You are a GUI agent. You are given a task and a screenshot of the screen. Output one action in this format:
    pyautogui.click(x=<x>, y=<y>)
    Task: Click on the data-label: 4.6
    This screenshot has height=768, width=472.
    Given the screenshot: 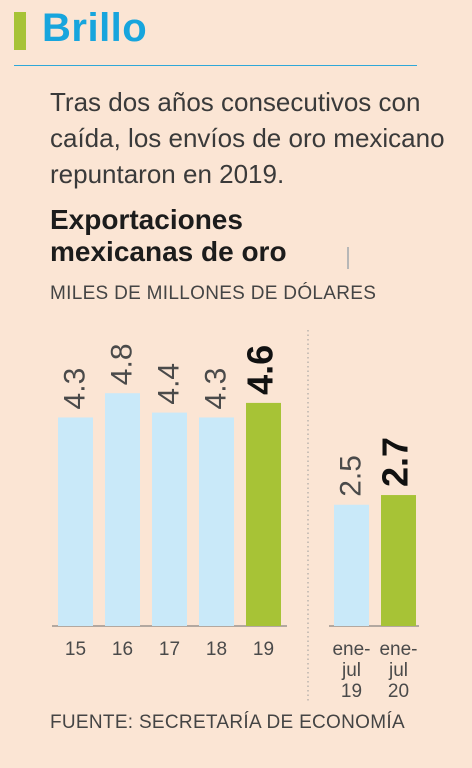 What is the action you would take?
    pyautogui.click(x=260, y=370)
    